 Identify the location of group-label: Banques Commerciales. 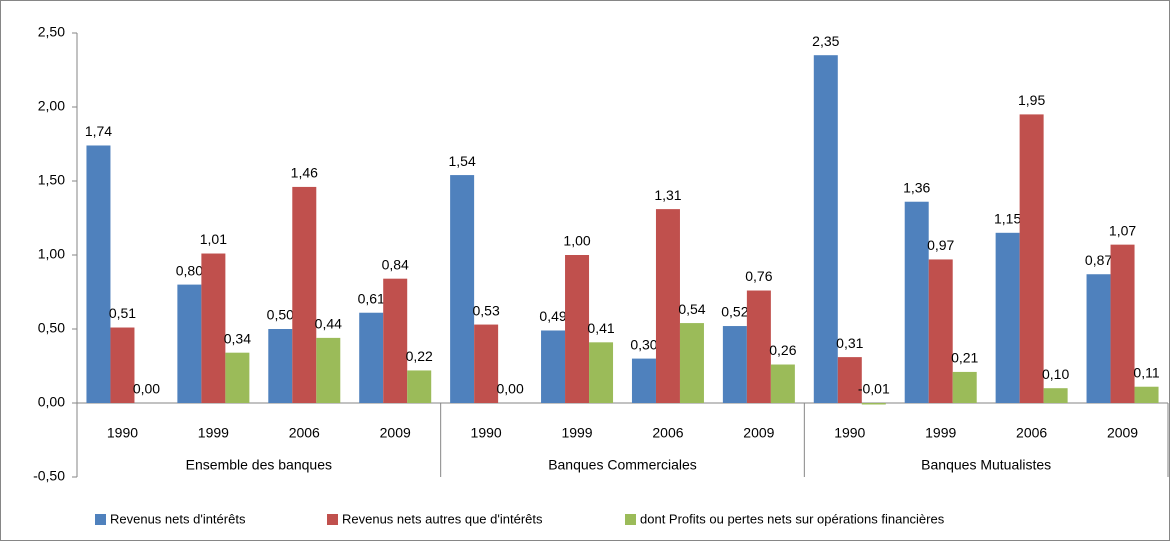
(622, 465).